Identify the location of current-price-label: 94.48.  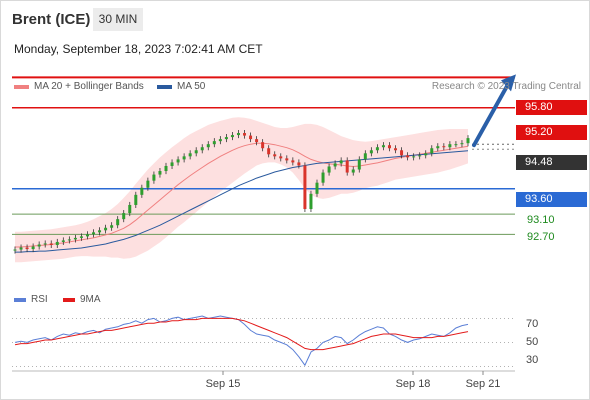
(551, 162).